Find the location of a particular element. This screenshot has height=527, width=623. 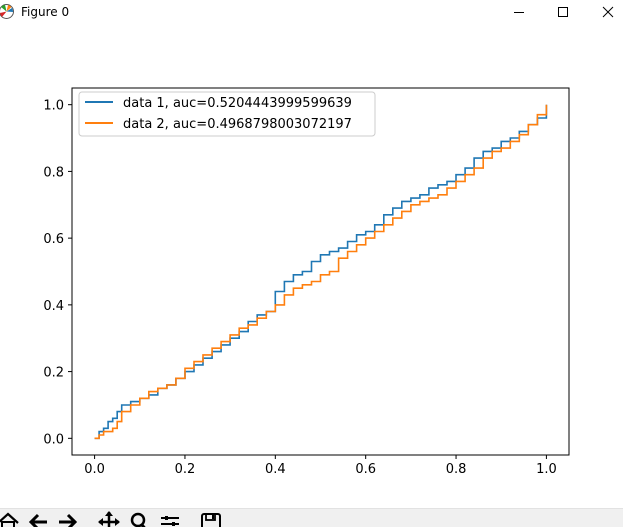

minimize-button is located at coordinates (519, 12).